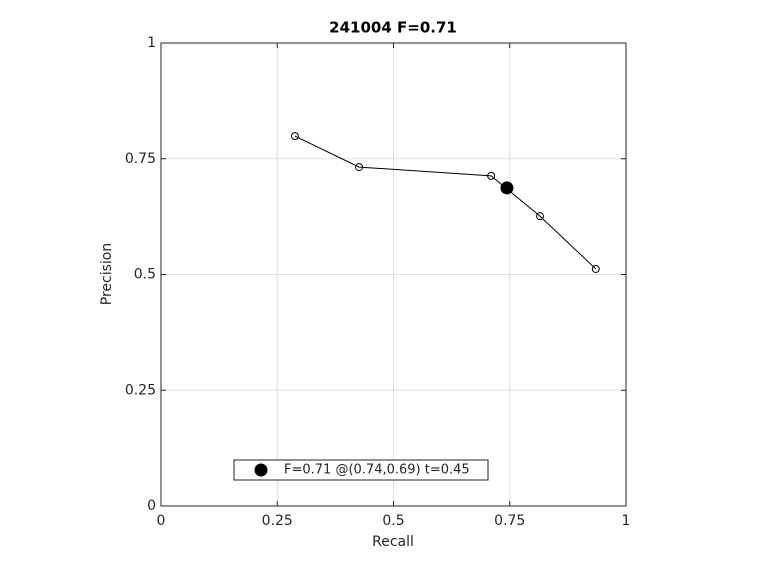  Describe the element at coordinates (393, 542) in the screenshot. I see `x-axis-label: Recall` at that location.